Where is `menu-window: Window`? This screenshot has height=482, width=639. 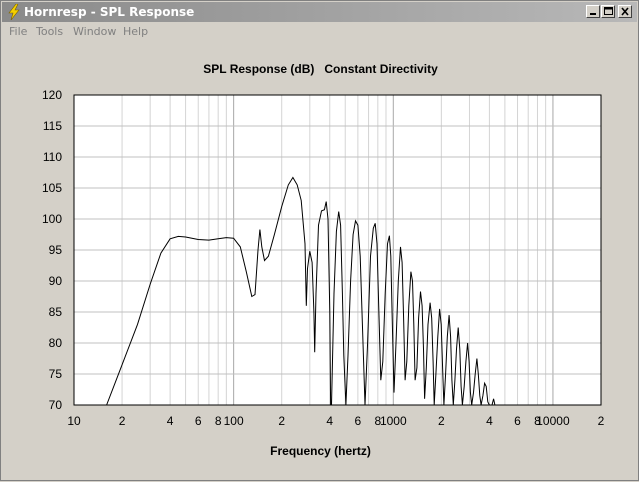 menu-window: Window is located at coordinates (95, 31).